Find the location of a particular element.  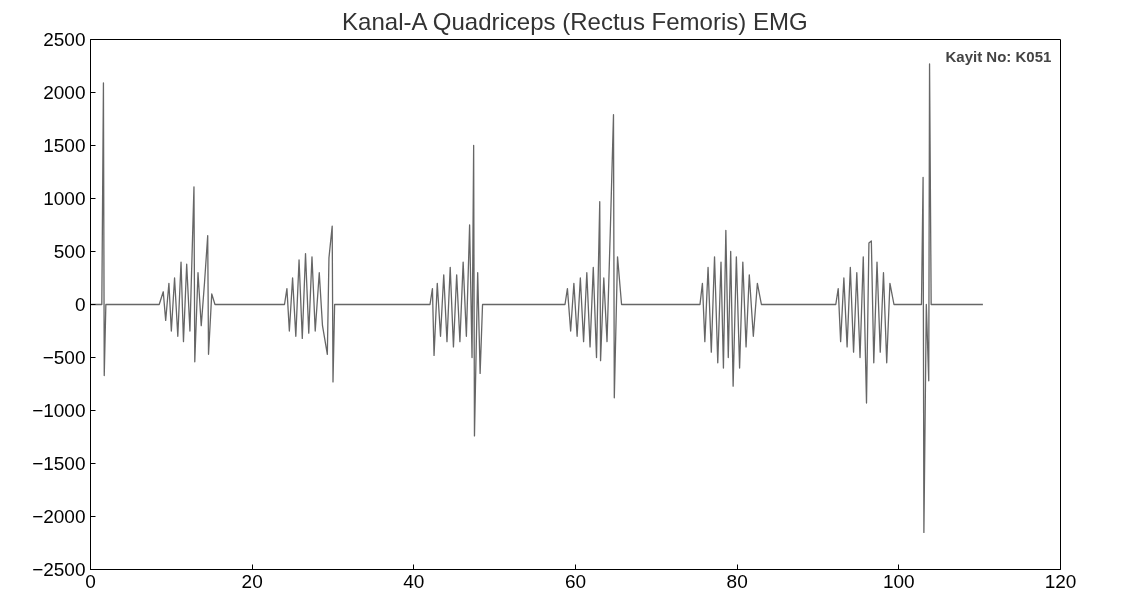

y-tick-label: 500 is located at coordinates (69, 251).